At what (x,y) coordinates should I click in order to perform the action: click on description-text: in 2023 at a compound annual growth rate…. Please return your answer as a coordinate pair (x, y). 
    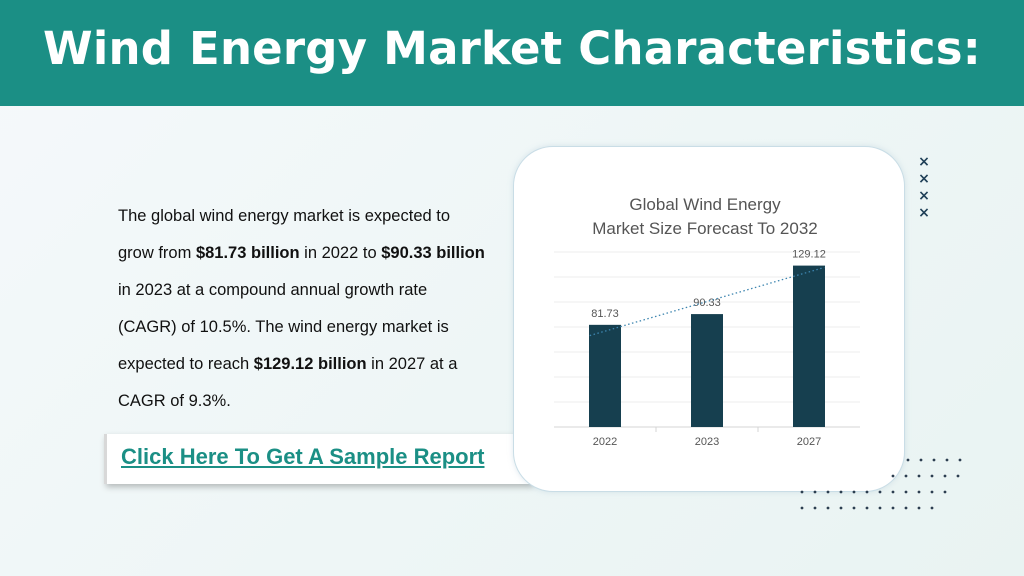
    Looking at the image, I should click on (283, 327).